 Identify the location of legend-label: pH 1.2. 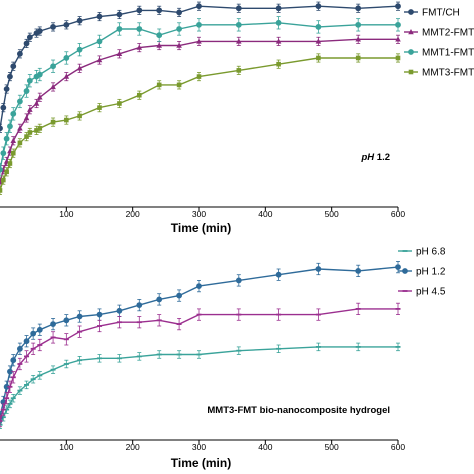
(431, 272).